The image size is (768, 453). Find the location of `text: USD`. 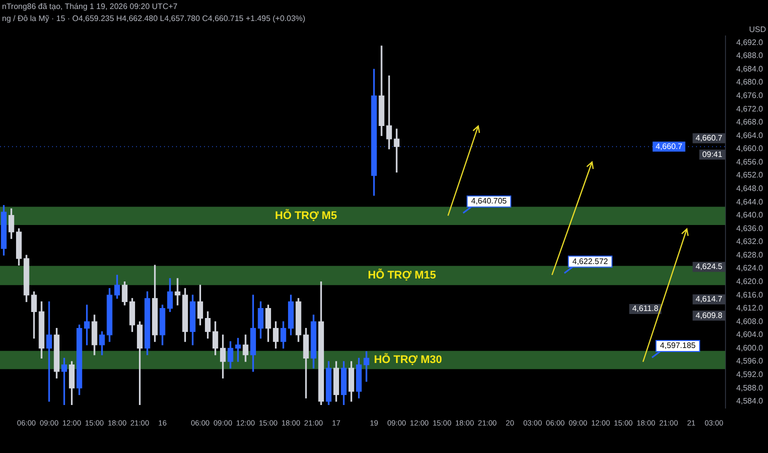

text: USD is located at coordinates (757, 29).